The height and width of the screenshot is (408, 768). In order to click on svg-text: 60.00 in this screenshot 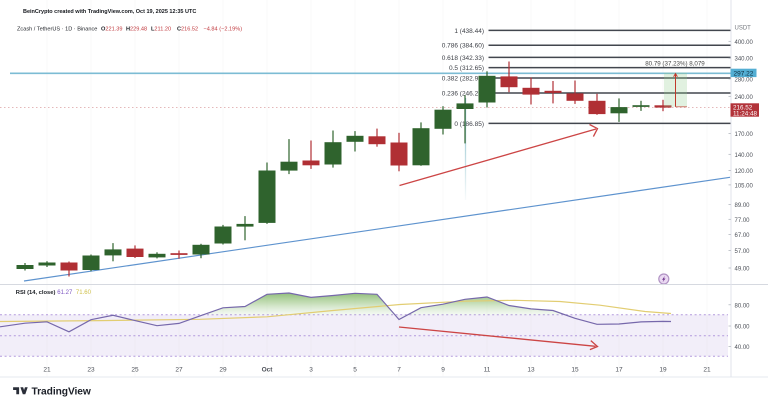, I will do `click(743, 328)`.